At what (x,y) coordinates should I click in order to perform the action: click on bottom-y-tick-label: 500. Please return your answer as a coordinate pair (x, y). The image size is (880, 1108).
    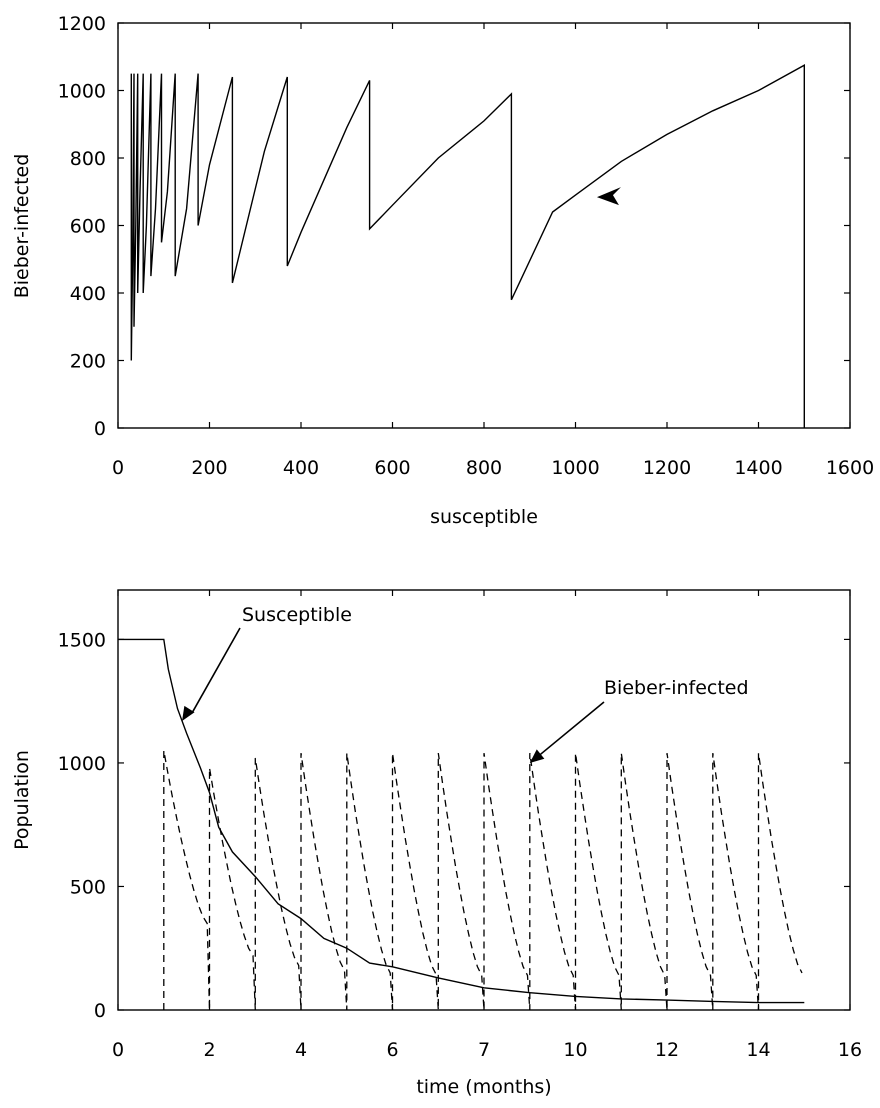
    Looking at the image, I should click on (88, 887).